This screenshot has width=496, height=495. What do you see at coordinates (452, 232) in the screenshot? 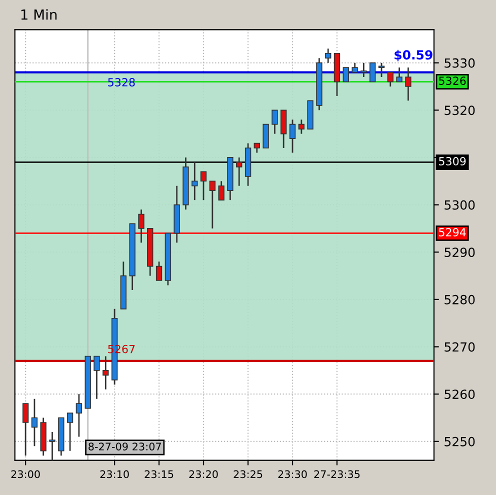
I see `ref-line-label: 5294` at bounding box center [452, 232].